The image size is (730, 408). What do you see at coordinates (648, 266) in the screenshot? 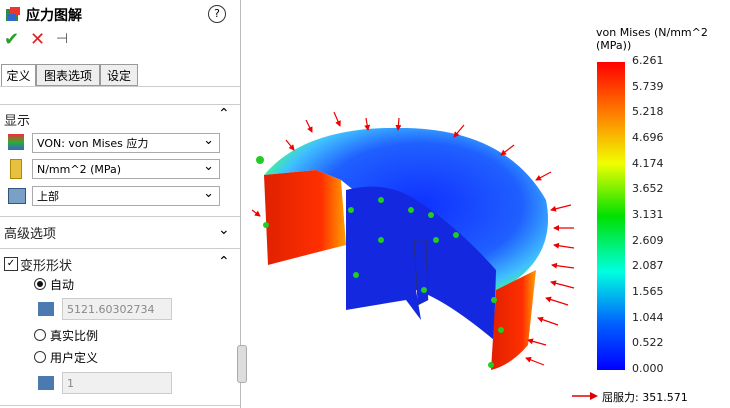
I see `legend-label: 2.087` at bounding box center [648, 266].